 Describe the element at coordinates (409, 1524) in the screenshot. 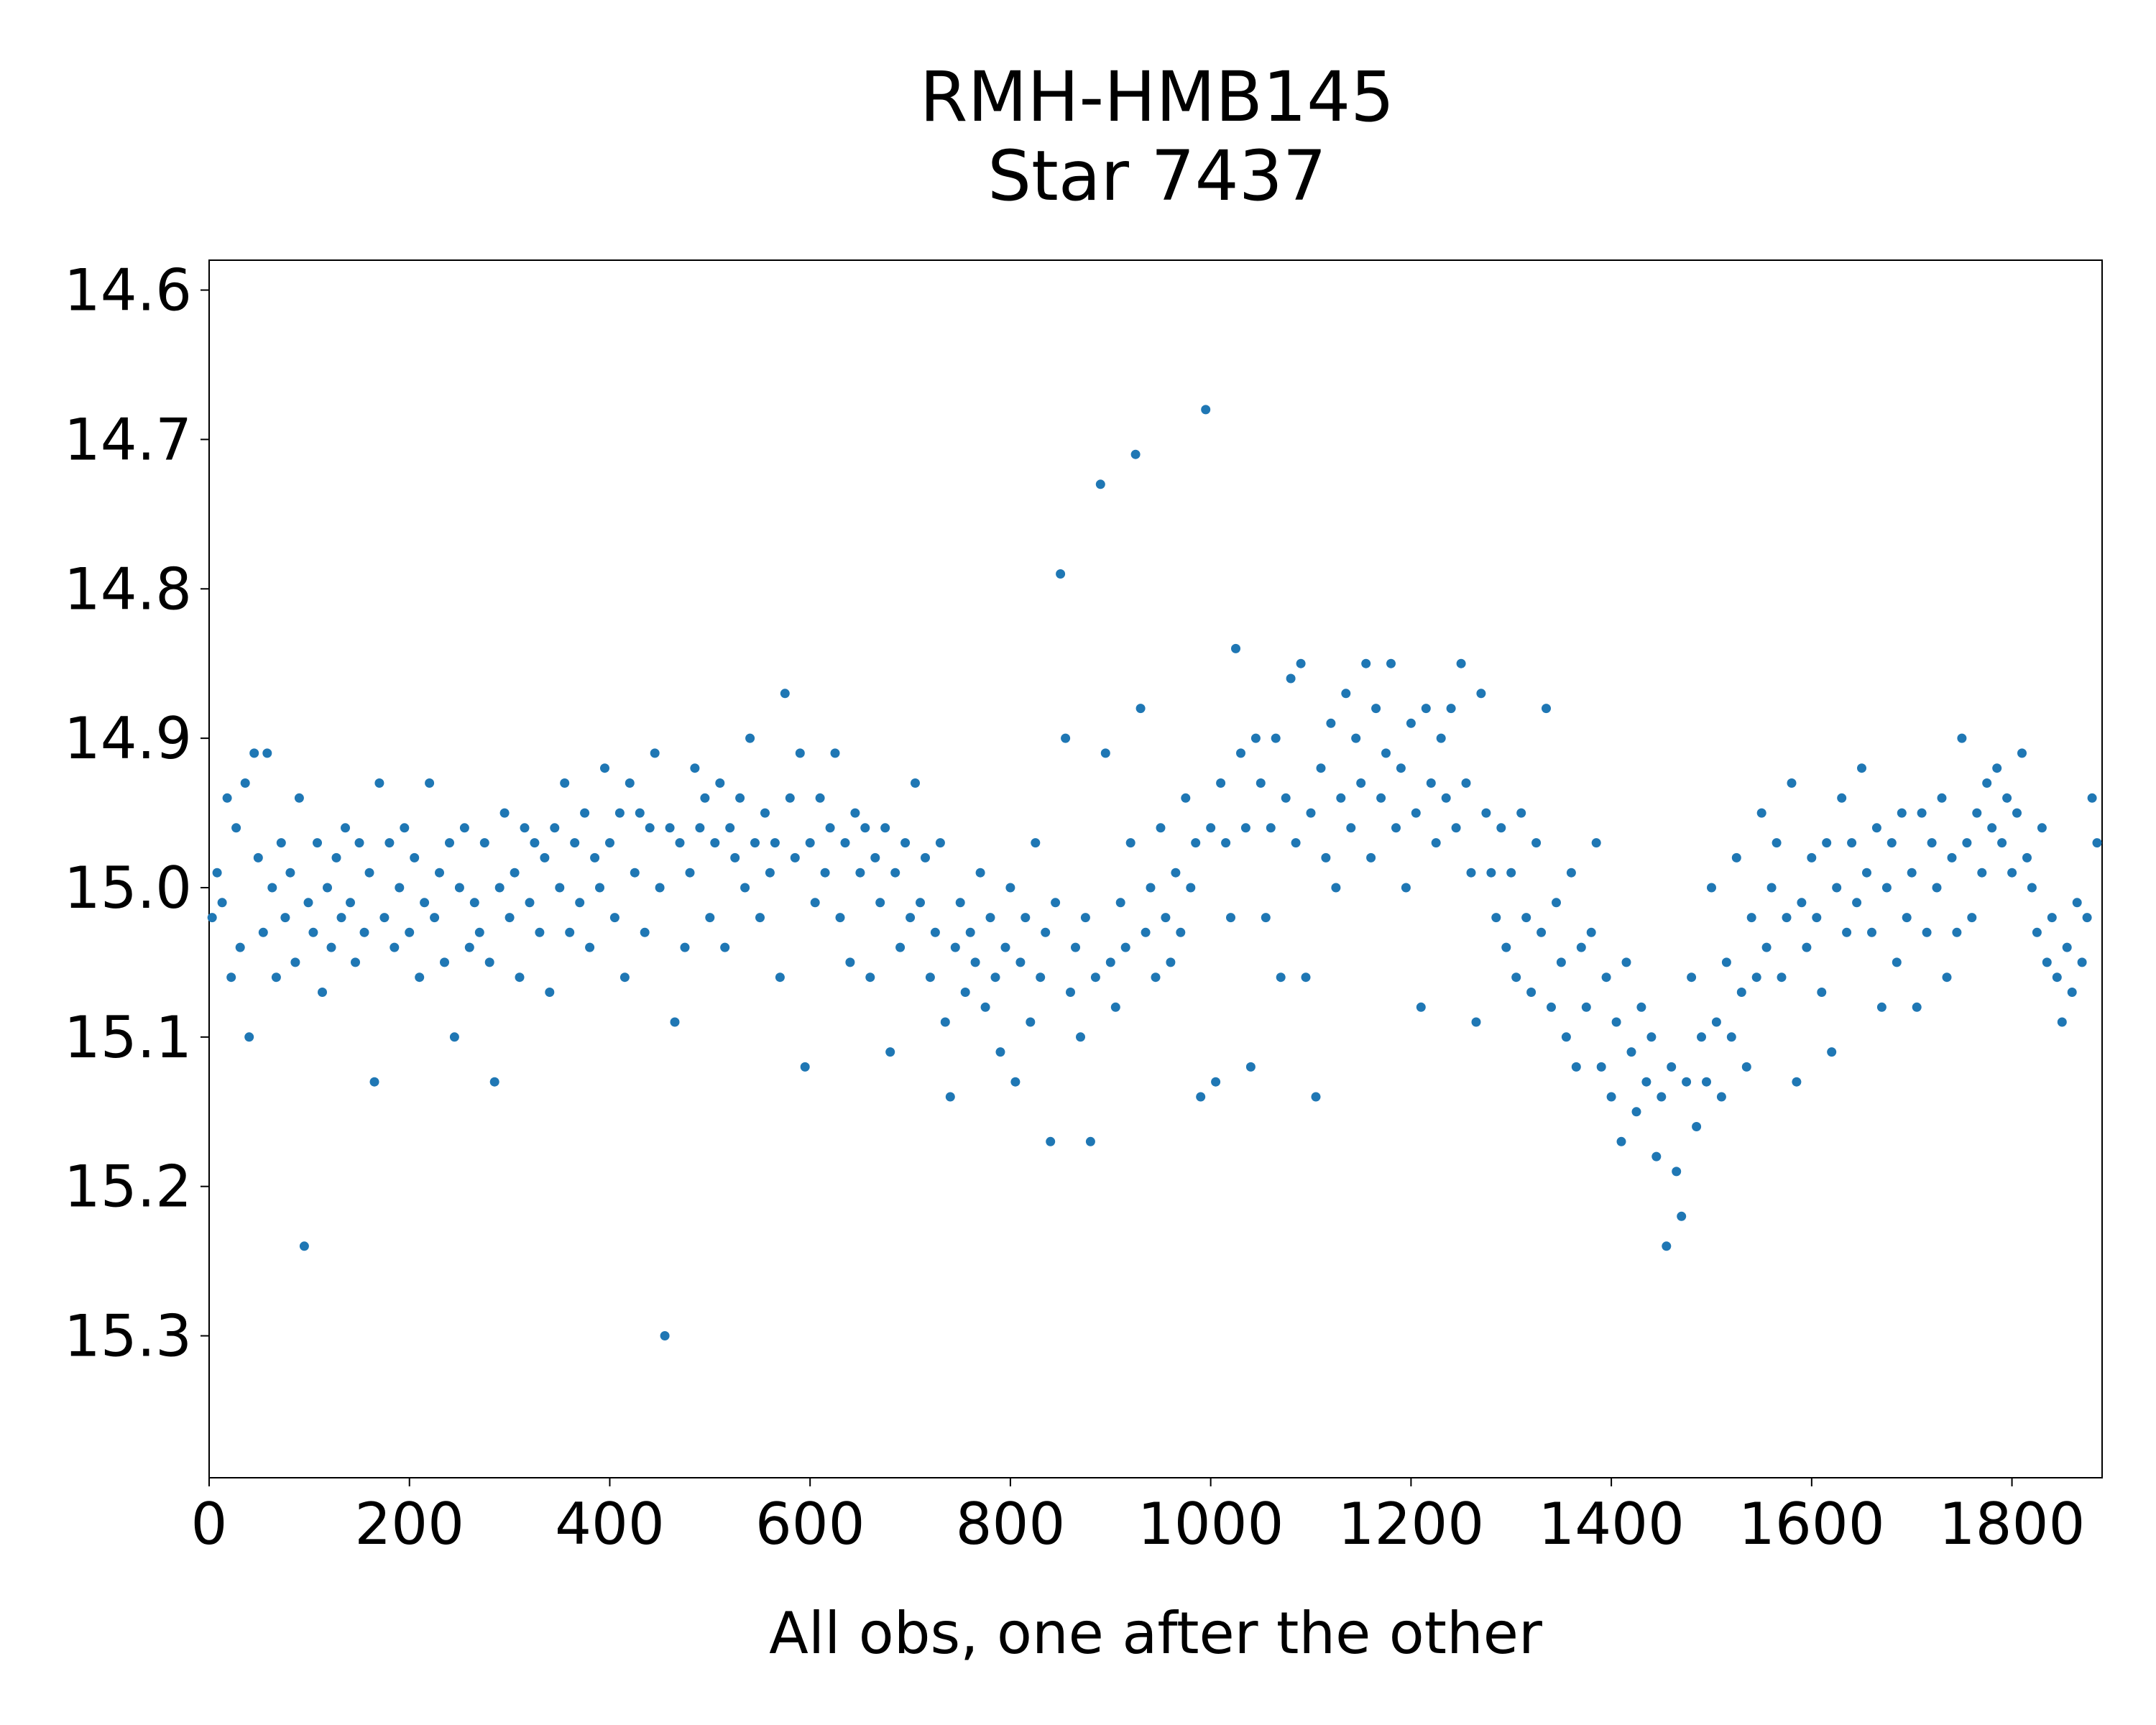

I see `x-tick-label: 200` at that location.